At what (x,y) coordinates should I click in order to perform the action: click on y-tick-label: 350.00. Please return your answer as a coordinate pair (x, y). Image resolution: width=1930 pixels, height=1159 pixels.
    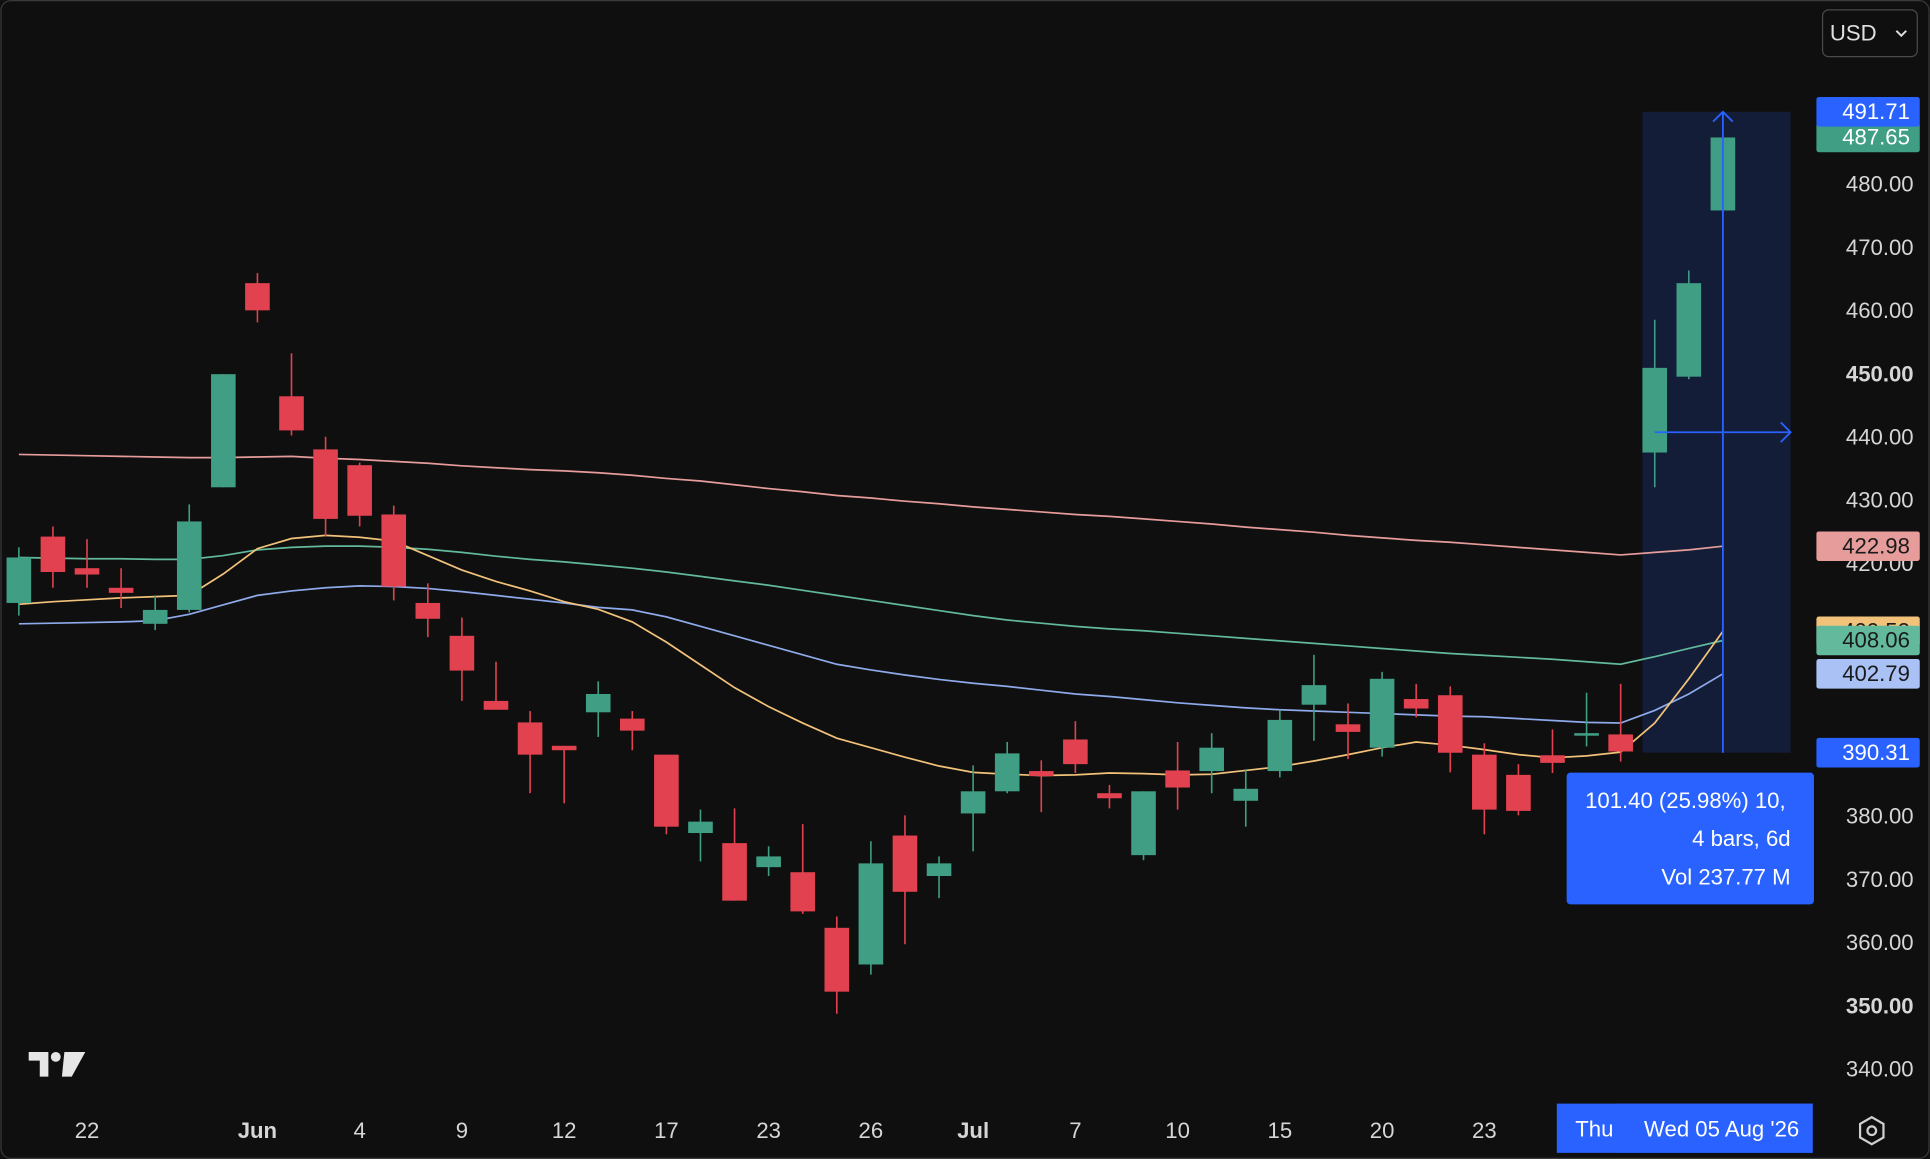
    Looking at the image, I should click on (1880, 1005).